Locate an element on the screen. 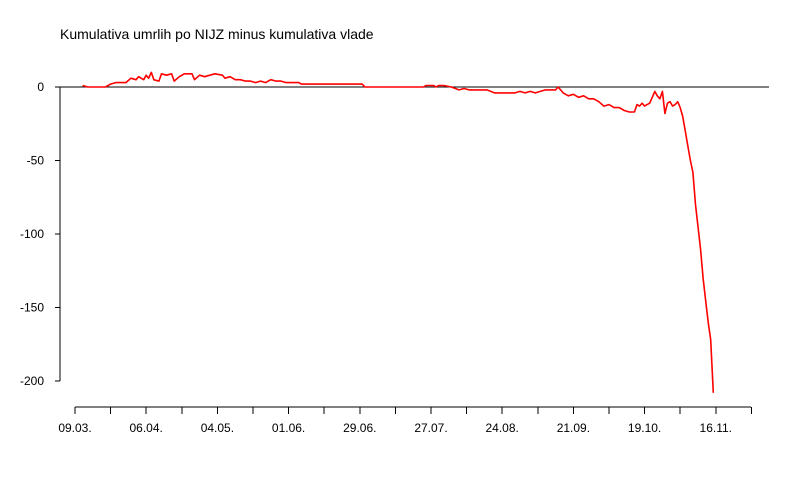 Image resolution: width=800 pixels, height=480 pixels. y-axis: 0 -50 -100 -150 -200 is located at coordinates (40, 234).